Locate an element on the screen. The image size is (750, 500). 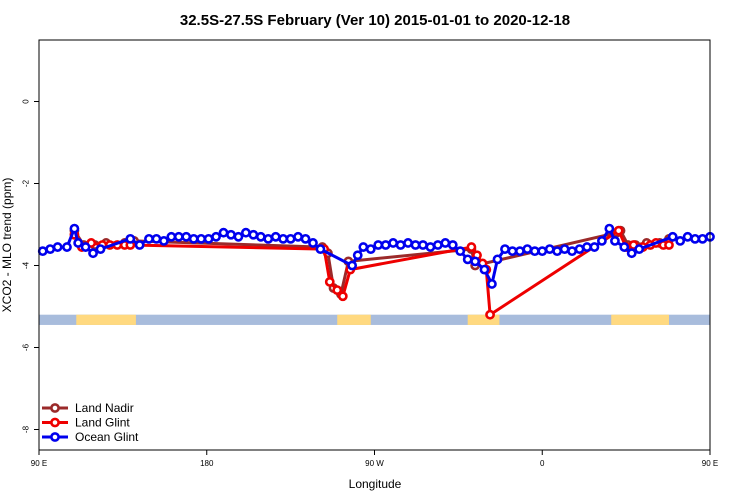
x-axis: 90 E 180 90 W 0 90 E is located at coordinates (374, 459).